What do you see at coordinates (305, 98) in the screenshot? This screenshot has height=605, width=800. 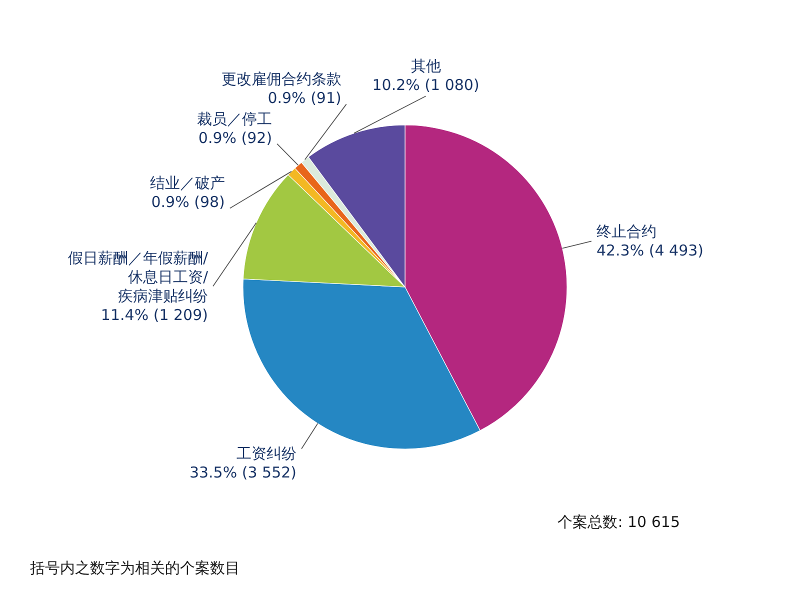 I see `data-label: 0.9% (91)` at bounding box center [305, 98].